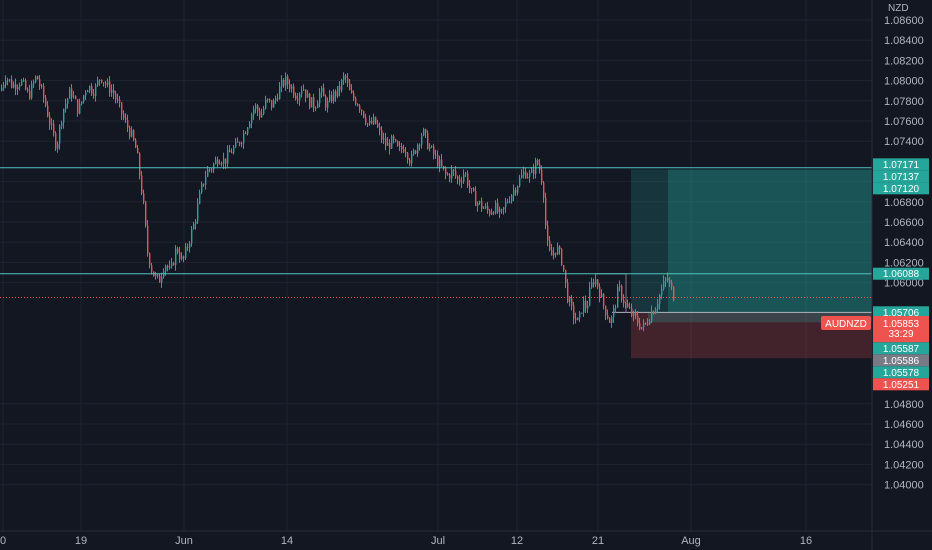 This screenshot has height=550, width=932. I want to click on countdown-timer: 33:29, so click(900, 334).